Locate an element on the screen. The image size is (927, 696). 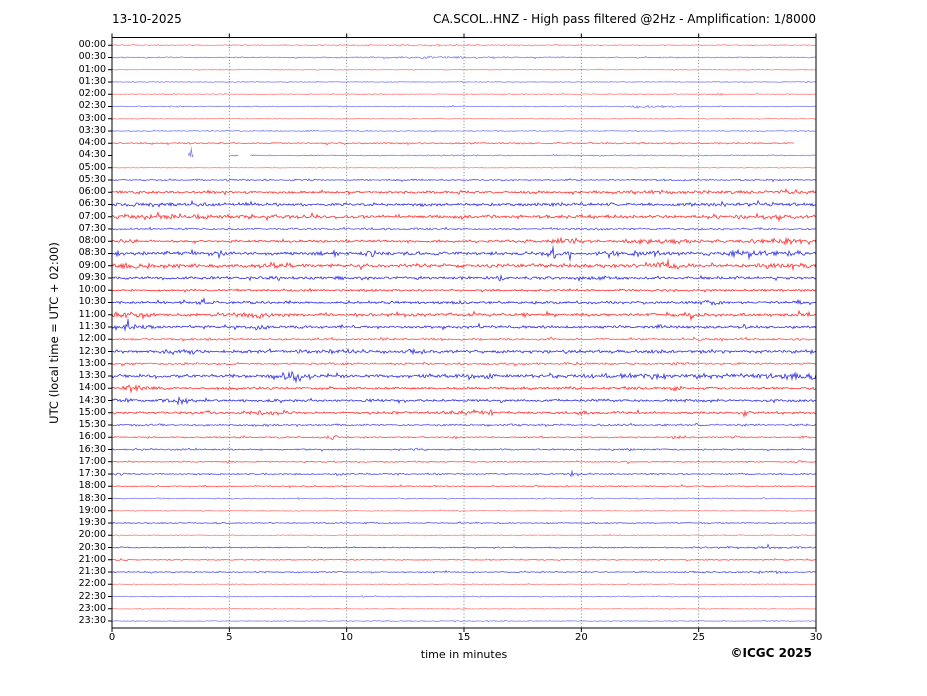
y-tick-label: 14:00 is located at coordinates (92, 388).